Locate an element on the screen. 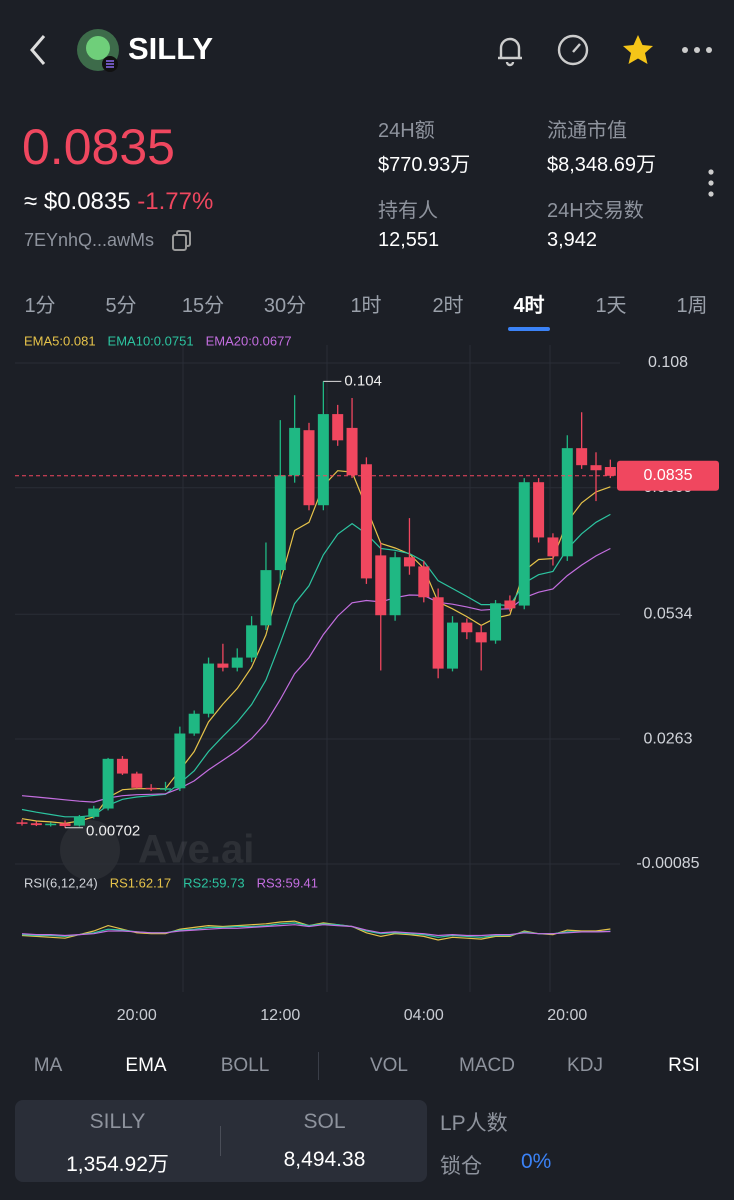  stat-label: 持有人 is located at coordinates (408, 211).